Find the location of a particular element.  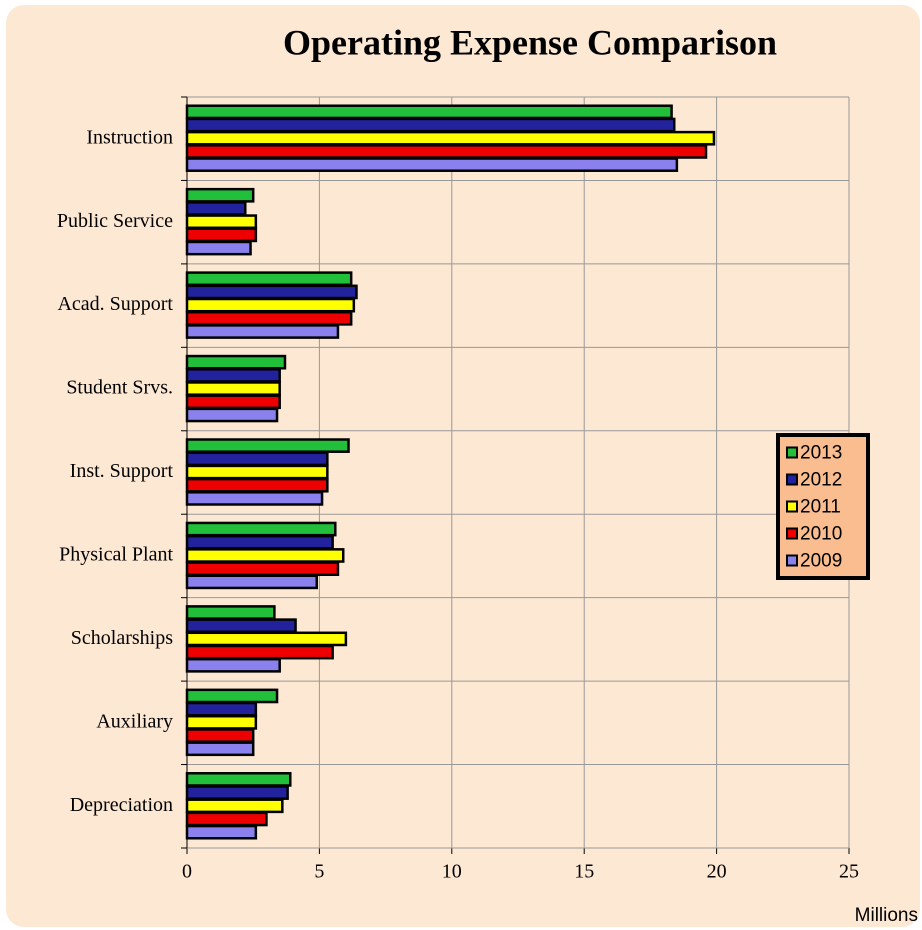

legend-label: 2011 is located at coordinates (820, 507).